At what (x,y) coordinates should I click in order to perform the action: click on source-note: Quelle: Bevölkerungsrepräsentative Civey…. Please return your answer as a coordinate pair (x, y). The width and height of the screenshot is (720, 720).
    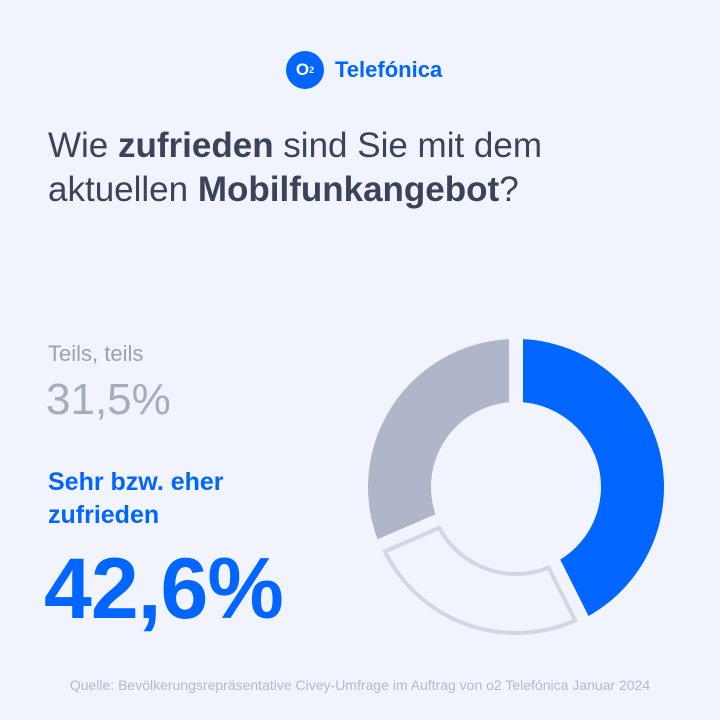
    Looking at the image, I should click on (360, 685).